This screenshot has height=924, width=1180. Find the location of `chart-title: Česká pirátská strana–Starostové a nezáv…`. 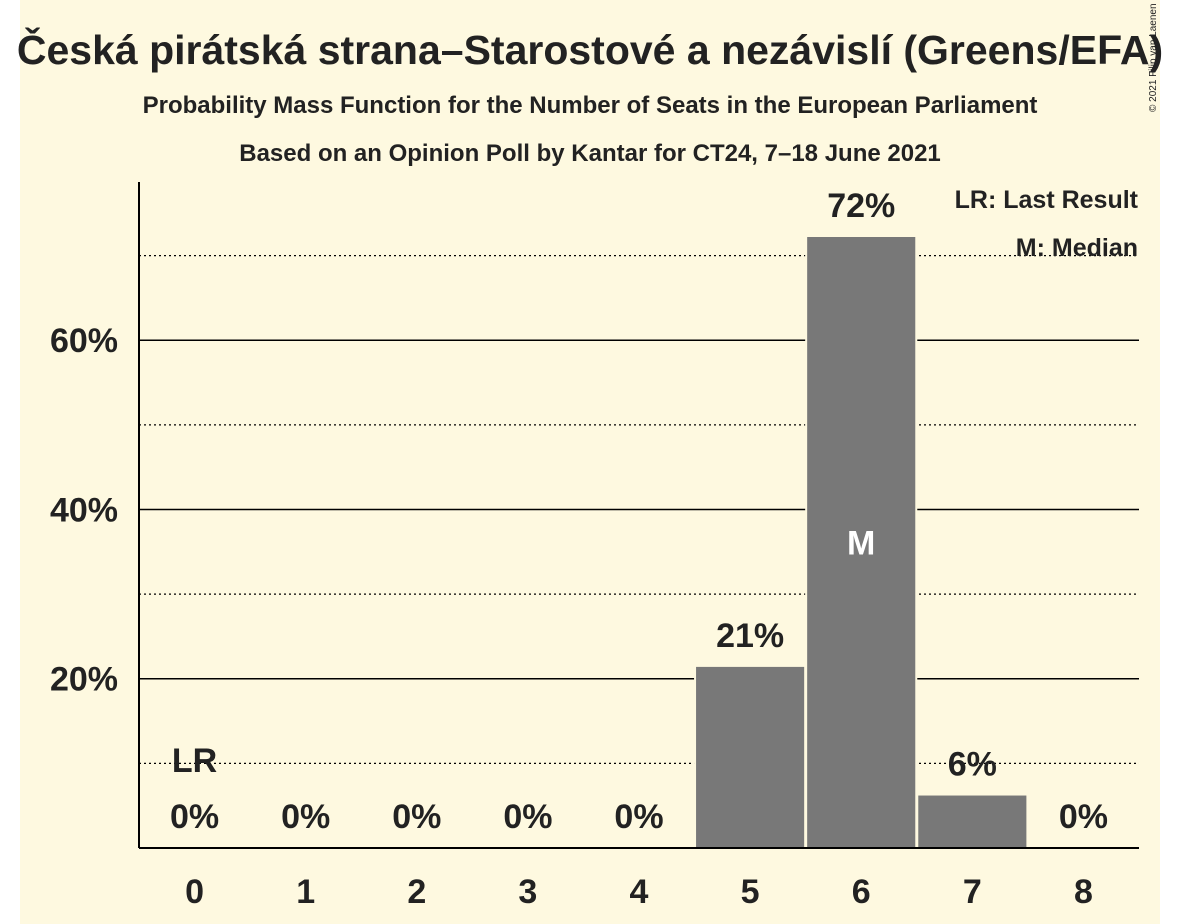

chart-title: Česká pirátská strana–Starostové a nezáv… is located at coordinates (590, 50).